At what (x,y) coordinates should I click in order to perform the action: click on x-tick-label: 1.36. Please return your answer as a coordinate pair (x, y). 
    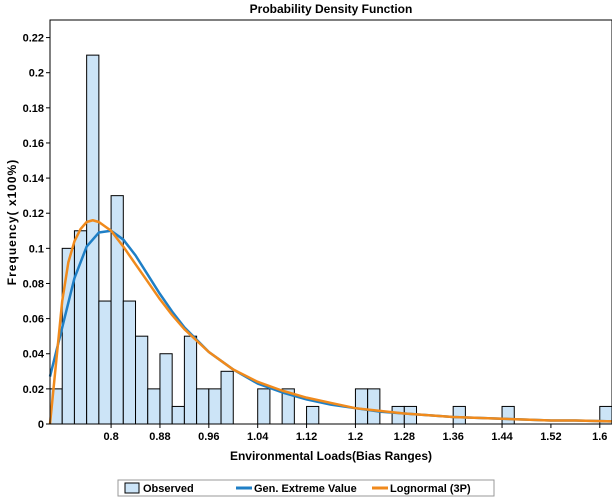
    Looking at the image, I should click on (452, 437).